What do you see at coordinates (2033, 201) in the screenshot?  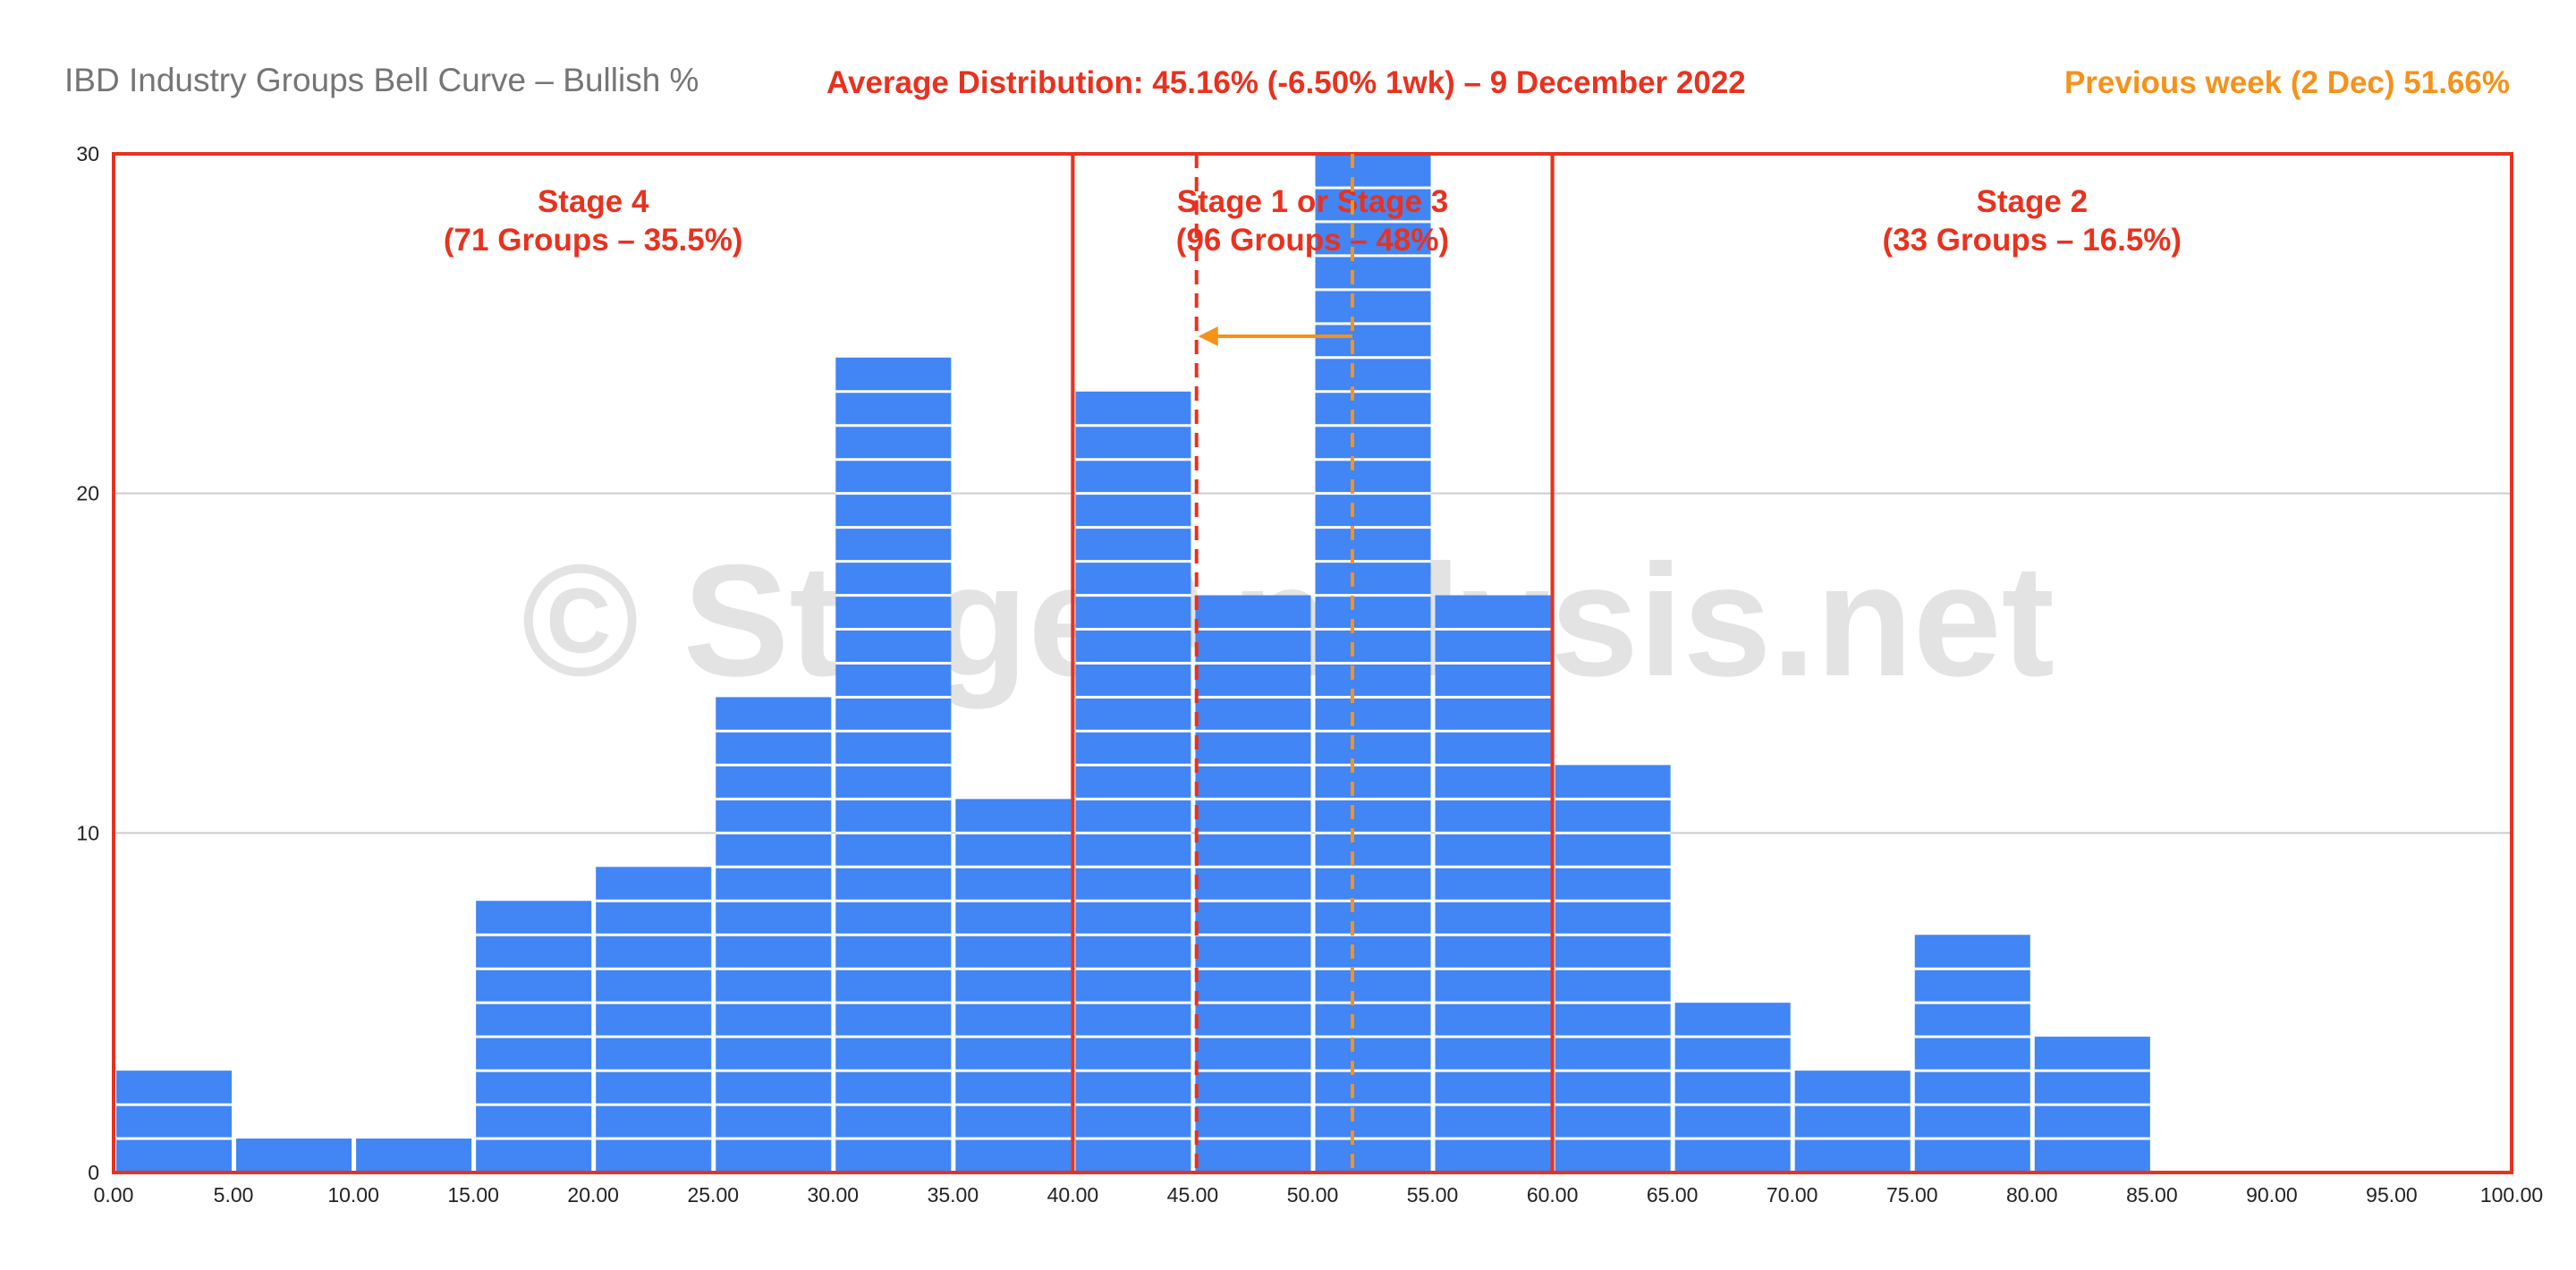 I see `stage-zone-title: Stage 2` at bounding box center [2033, 201].